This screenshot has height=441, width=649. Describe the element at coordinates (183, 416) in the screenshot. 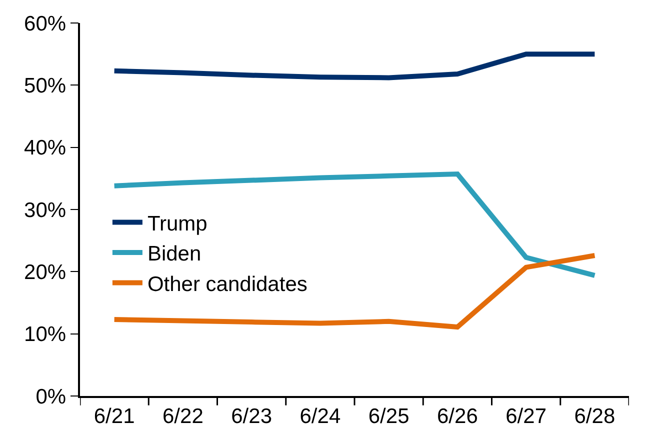

I see `x-tick-label: 6/22` at that location.